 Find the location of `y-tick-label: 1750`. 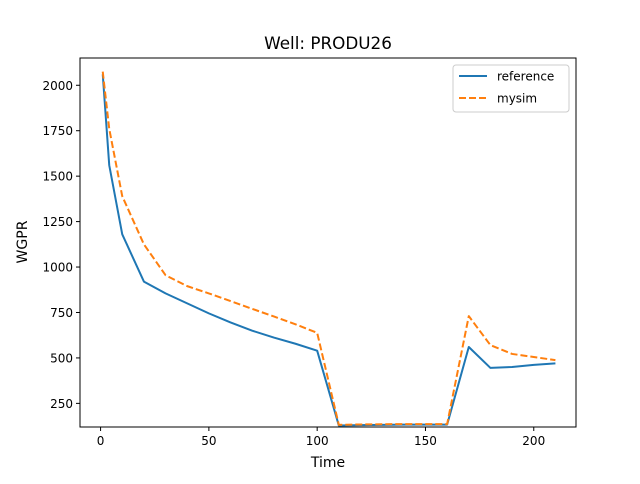

y-tick-label: 1750 is located at coordinates (57, 131).